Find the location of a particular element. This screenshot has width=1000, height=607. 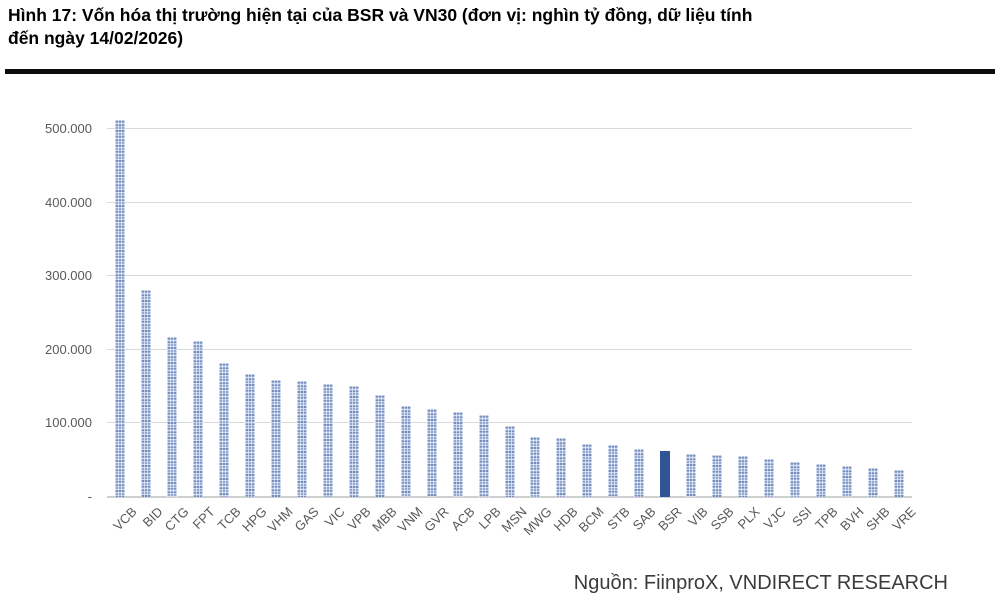

bar-gvr is located at coordinates (431, 452).